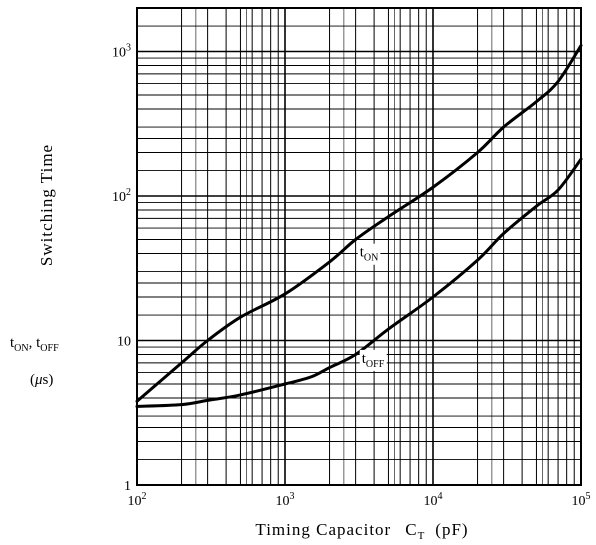 The image size is (596, 545). What do you see at coordinates (121, 51) in the screenshot?
I see `y-tick-label: 10³` at bounding box center [121, 51].